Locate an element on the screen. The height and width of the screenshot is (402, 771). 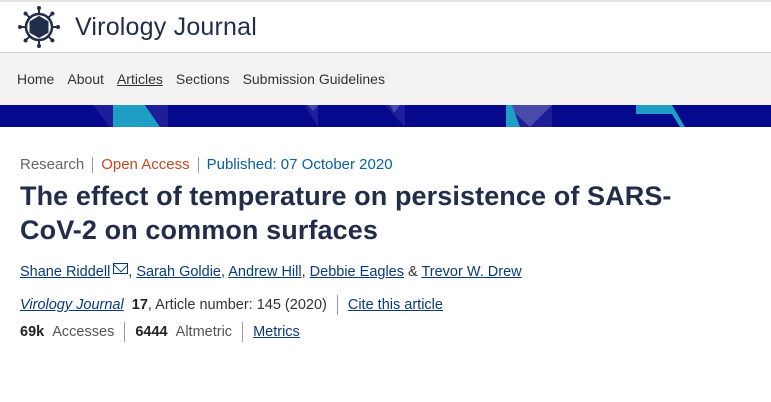
author-link: Andrew Hill is located at coordinates (265, 272).